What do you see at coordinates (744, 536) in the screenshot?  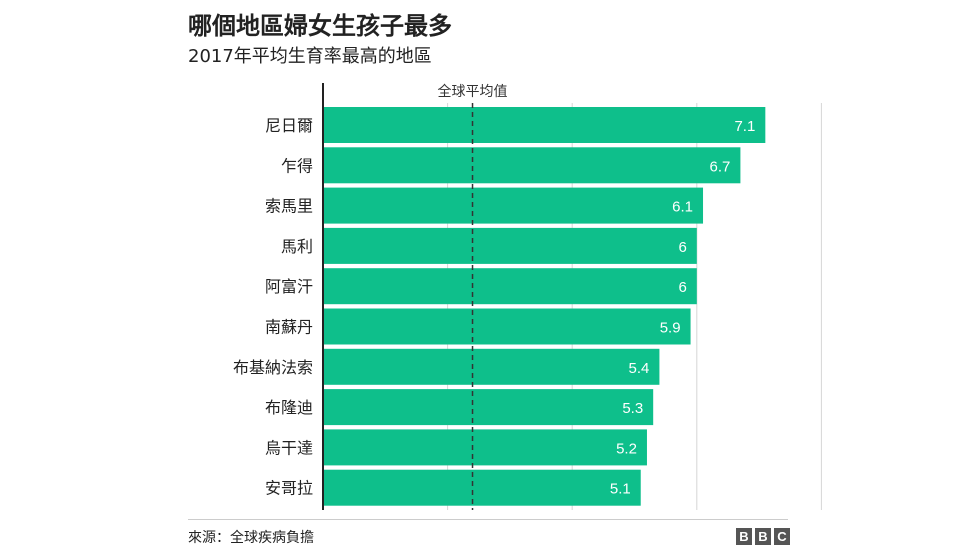 I see `bbc-logo-letter-b1: B` at bounding box center [744, 536].